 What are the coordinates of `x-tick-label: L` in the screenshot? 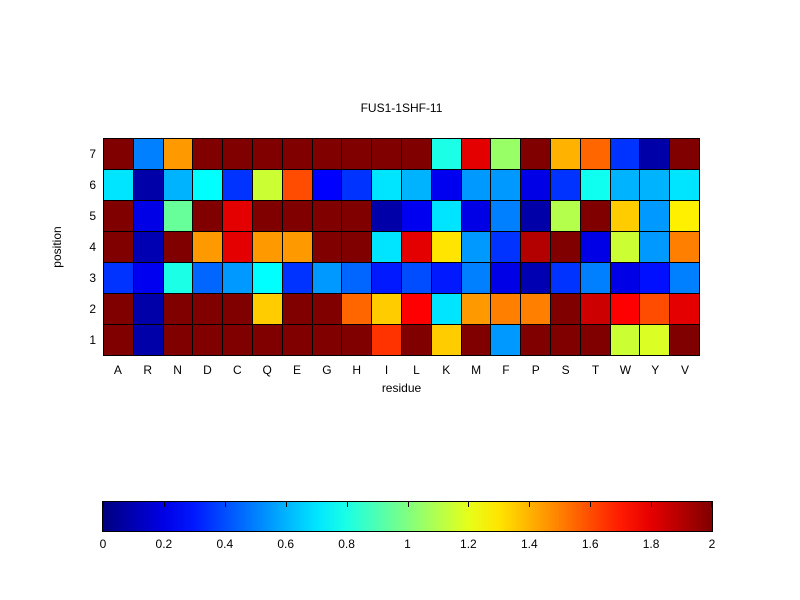 It's located at (416, 370).